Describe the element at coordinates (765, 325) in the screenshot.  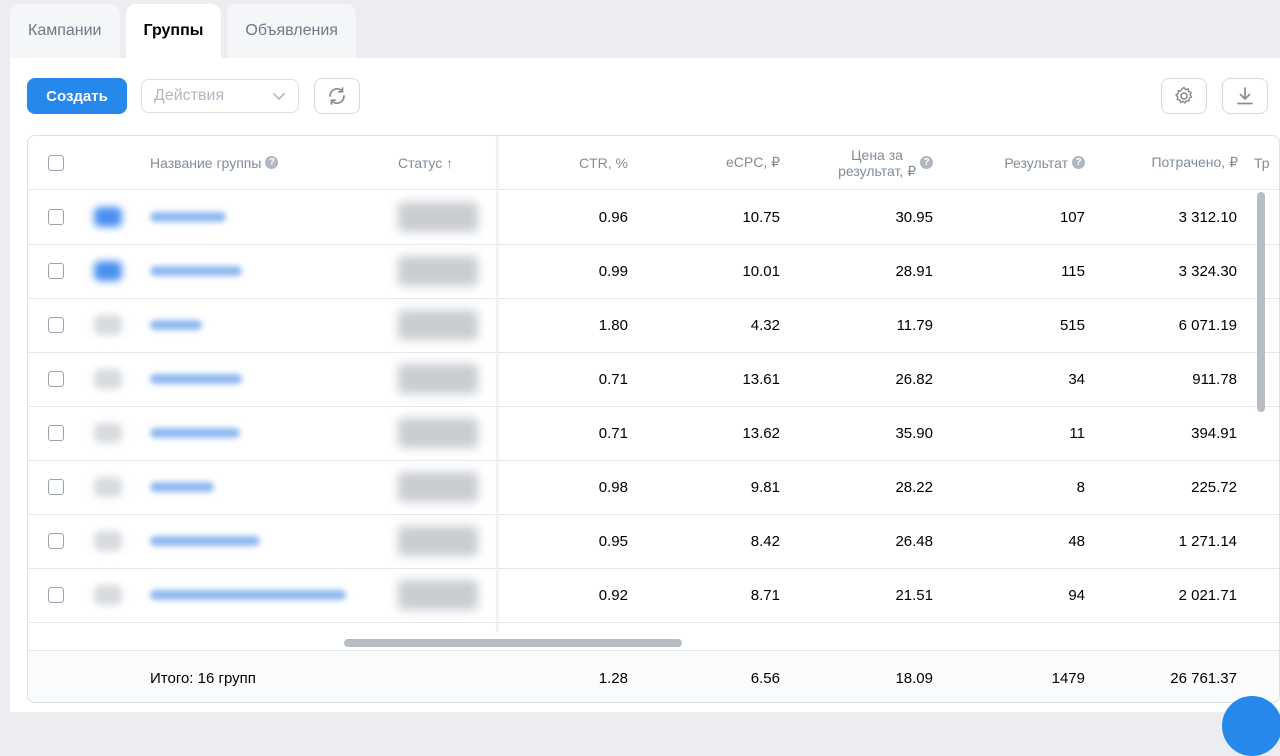
I see `cell-ecpc: 4.32` at that location.